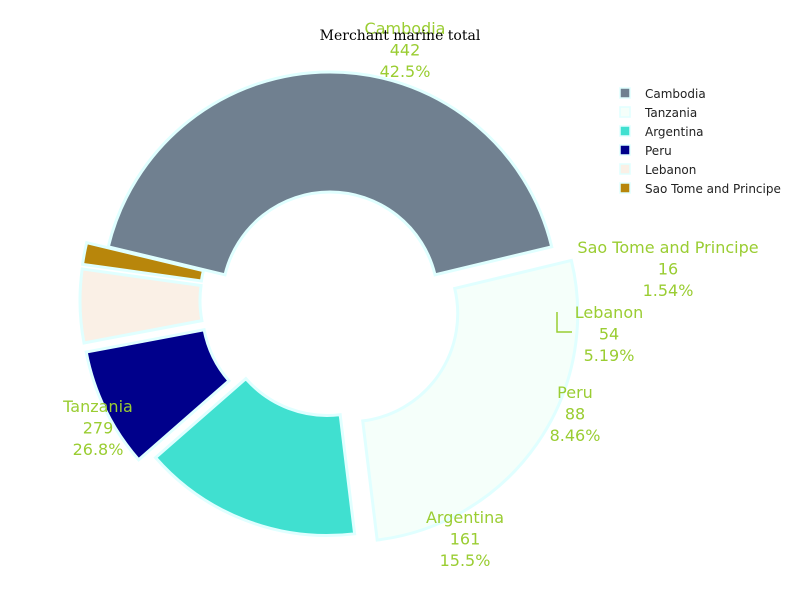 This screenshot has height=600, width=800. Describe the element at coordinates (400, 36) in the screenshot. I see `chart-title: Merchant marine total` at that location.